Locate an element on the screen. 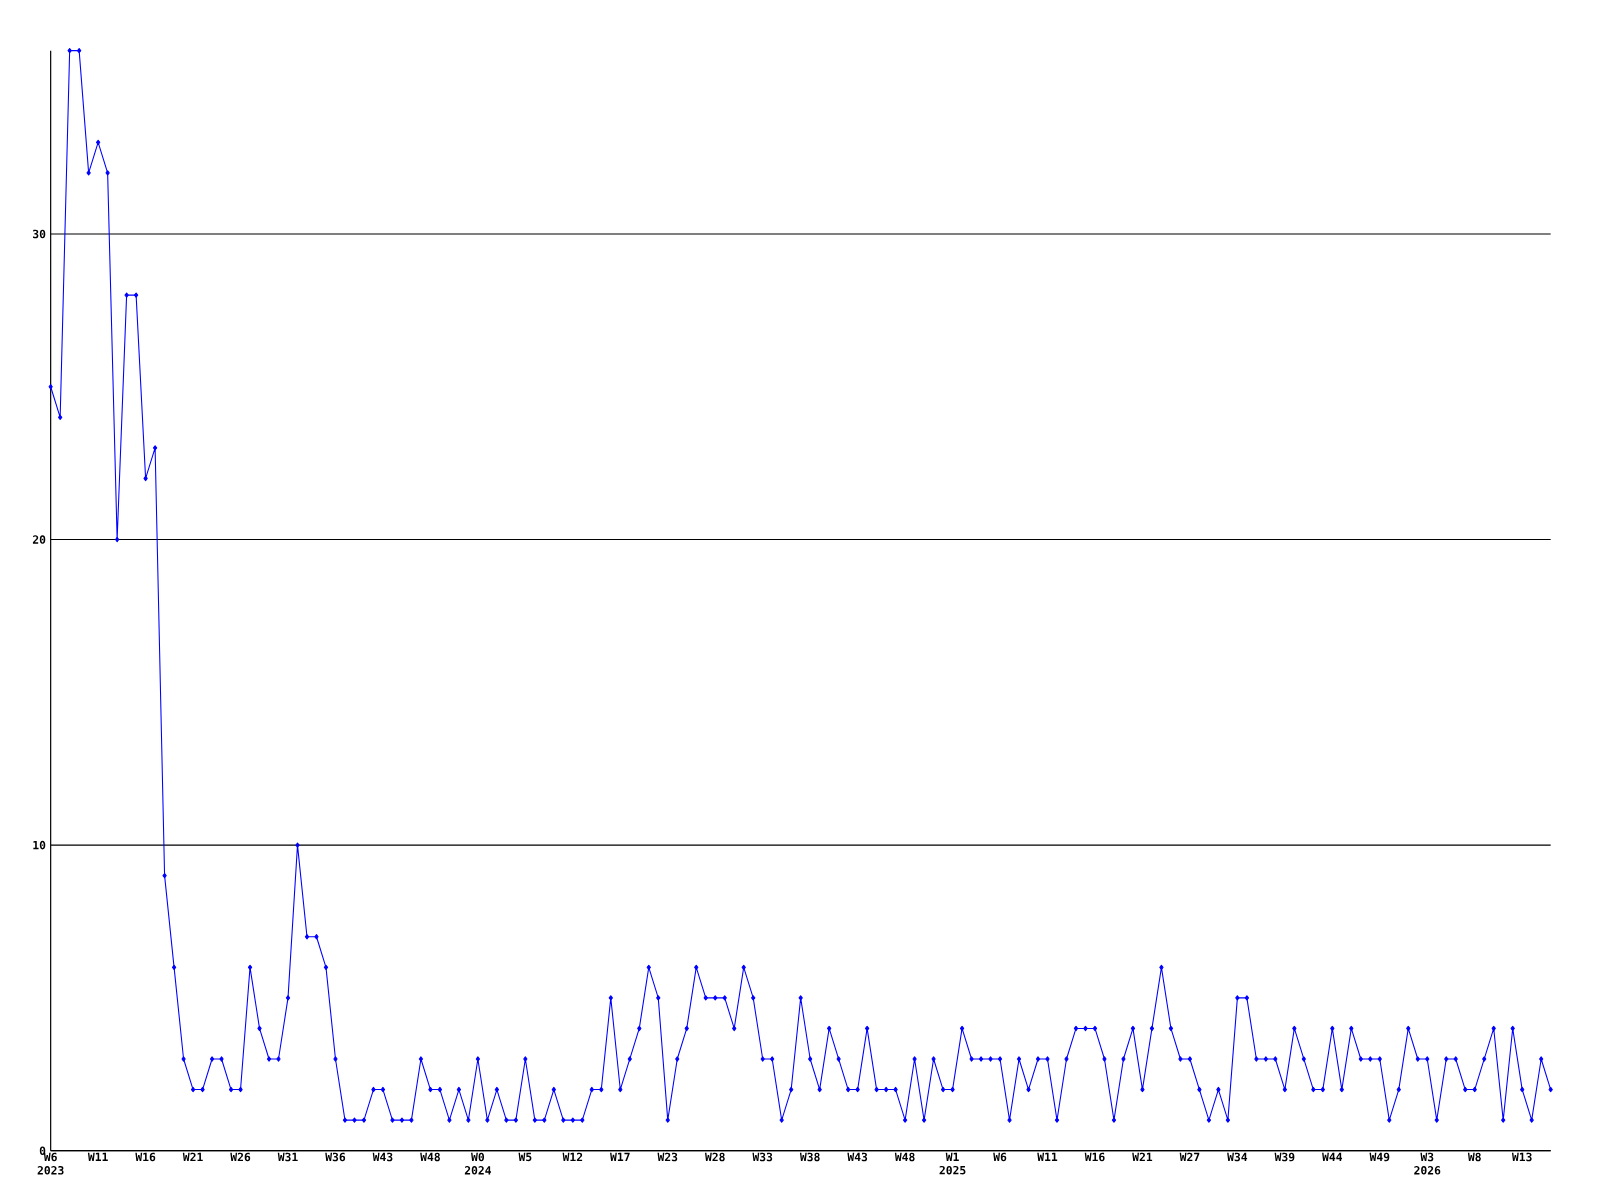 The image size is (1600, 1200). x-tick-label: W12 is located at coordinates (572, 1157).